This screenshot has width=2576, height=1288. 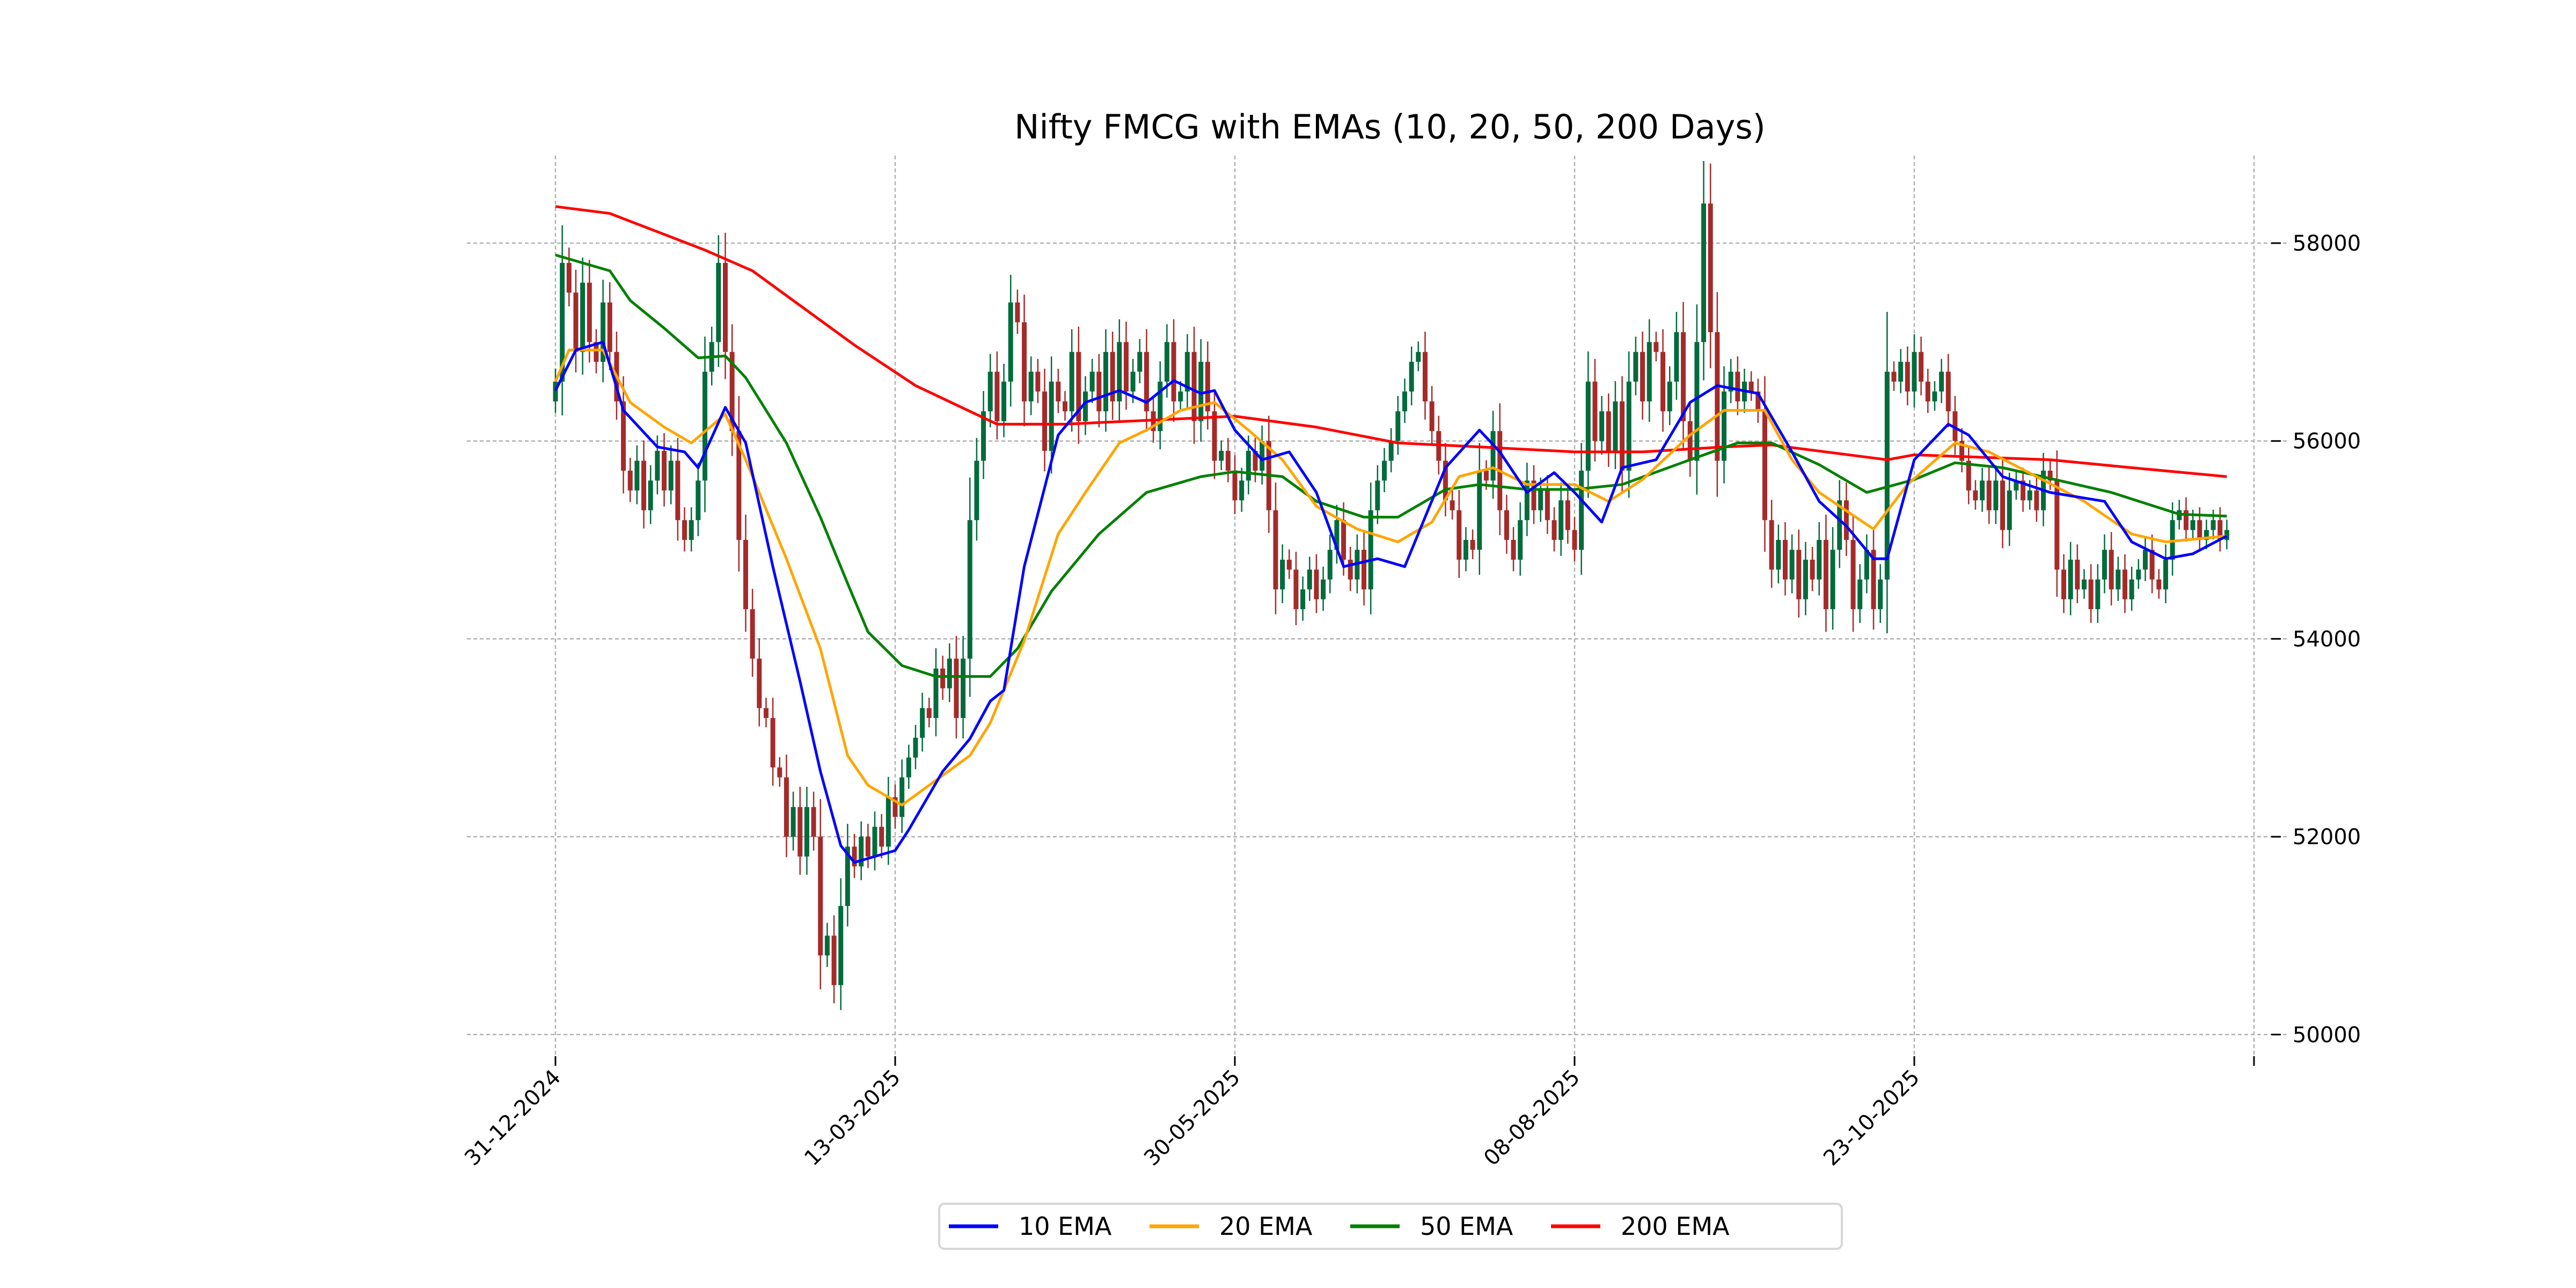 What do you see at coordinates (1391, 341) in the screenshot?
I see `ema-line-200-ema` at bounding box center [1391, 341].